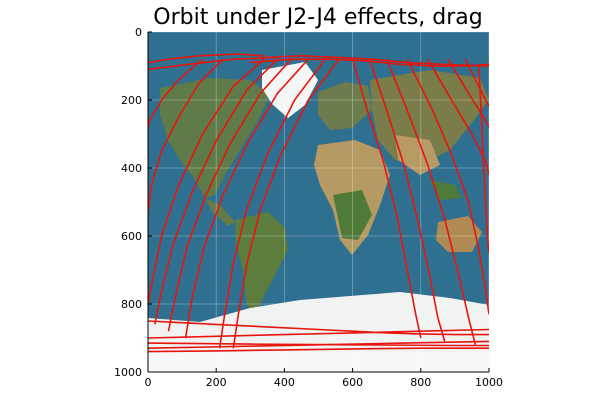  Describe the element at coordinates (131, 304) in the screenshot. I see `y-tick-label: 800` at that location.